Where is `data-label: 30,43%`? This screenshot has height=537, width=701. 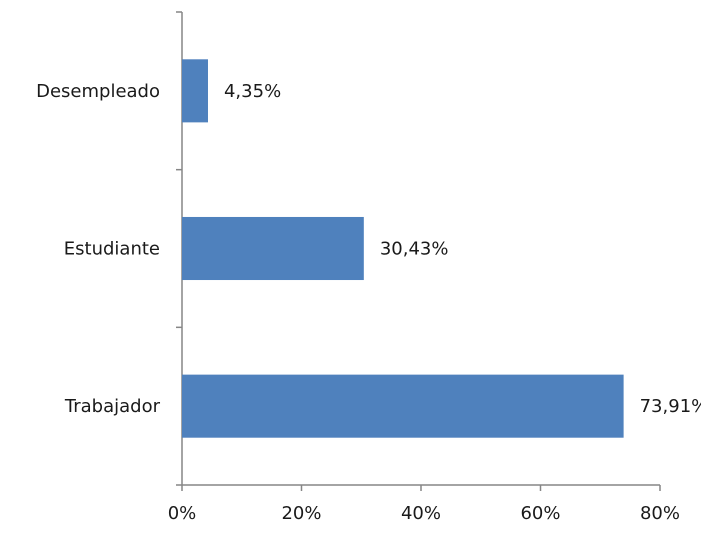 data-label: 30,43% is located at coordinates (414, 249).